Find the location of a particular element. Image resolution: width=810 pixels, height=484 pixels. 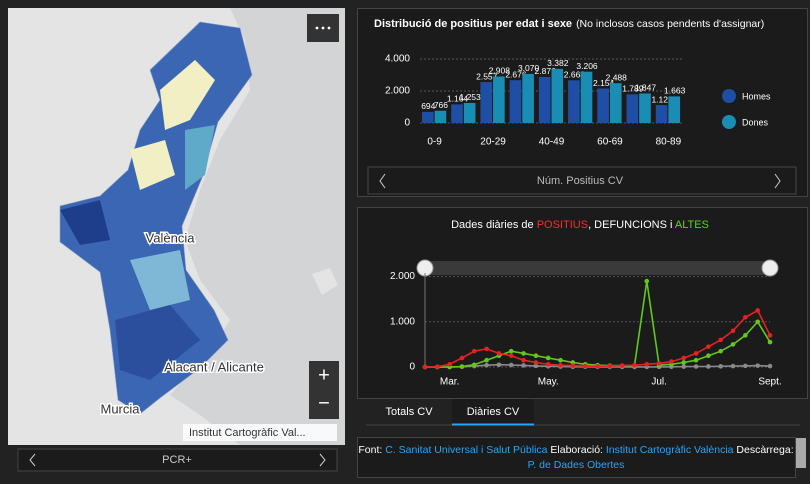

zoom-out: − is located at coordinates (324, 403).